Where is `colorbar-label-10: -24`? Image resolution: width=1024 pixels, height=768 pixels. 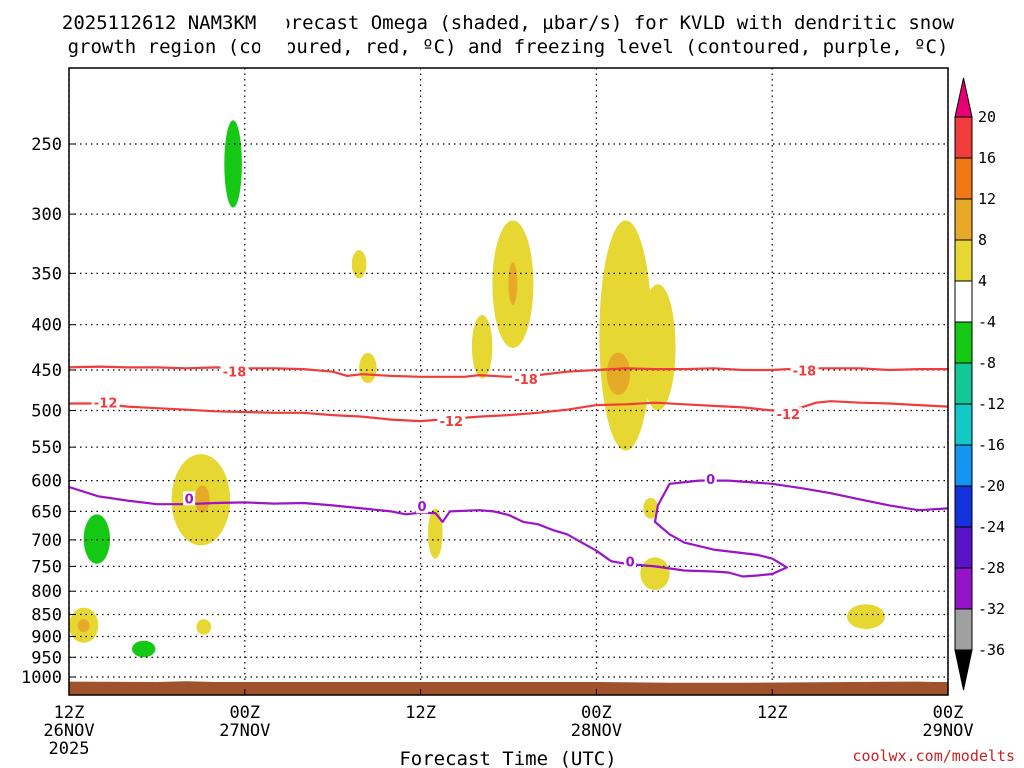
colorbar-label-10: -24 is located at coordinates (991, 527).